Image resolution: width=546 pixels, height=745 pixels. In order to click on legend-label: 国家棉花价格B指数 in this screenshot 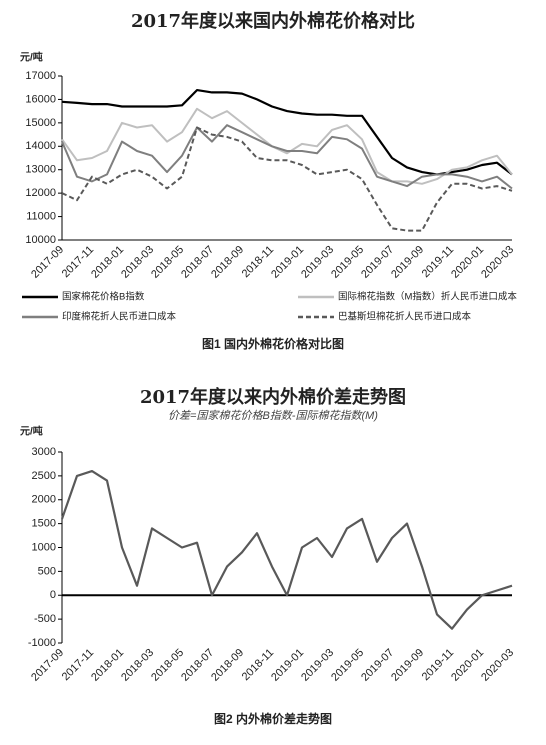, I will do `click(103, 297)`.